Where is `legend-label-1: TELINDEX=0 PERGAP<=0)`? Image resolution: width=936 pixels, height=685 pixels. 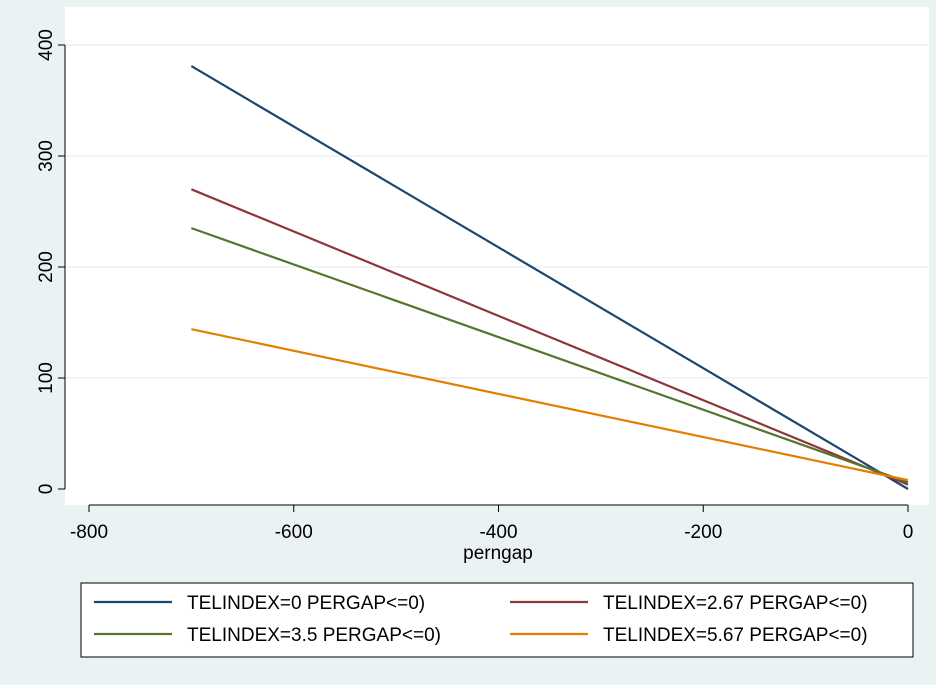
legend-label-1: TELINDEX=0 PERGAP<=0) is located at coordinates (306, 603).